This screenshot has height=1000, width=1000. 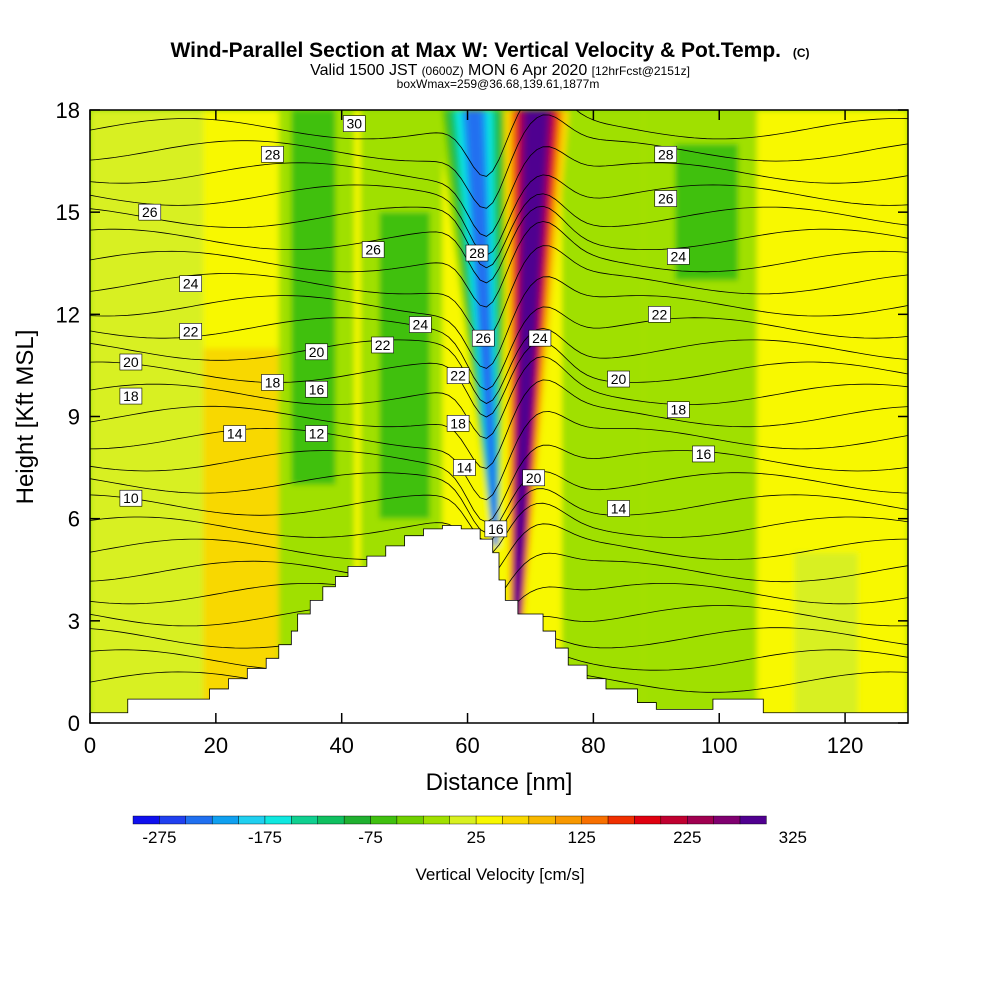 I want to click on x-tick-label: 40, so click(x=341, y=745).